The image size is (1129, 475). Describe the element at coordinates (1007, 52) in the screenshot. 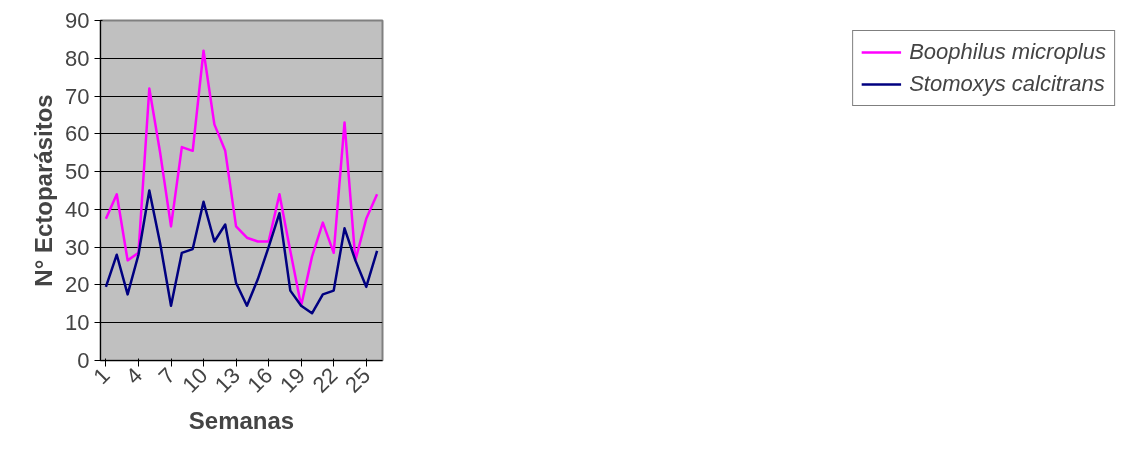

I see `legend-label: Boophilus microplus` at that location.